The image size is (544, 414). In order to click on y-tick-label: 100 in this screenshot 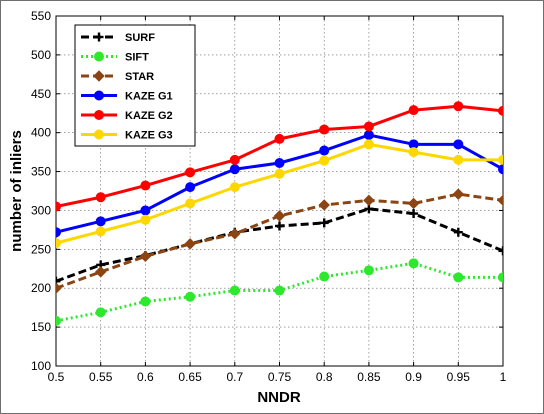, I will do `click(41, 366)`.